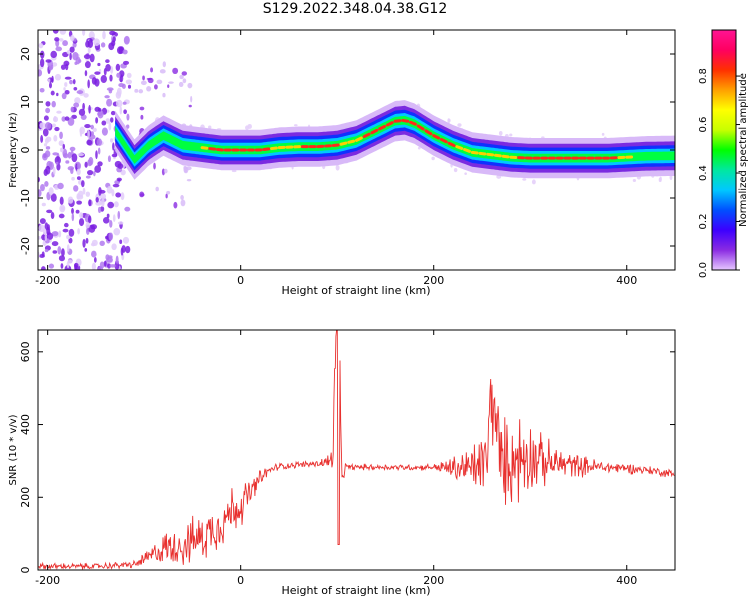 The height and width of the screenshot is (600, 750). Describe the element at coordinates (703, 125) in the screenshot. I see `colorbar-tick-label: 0.6` at that location.